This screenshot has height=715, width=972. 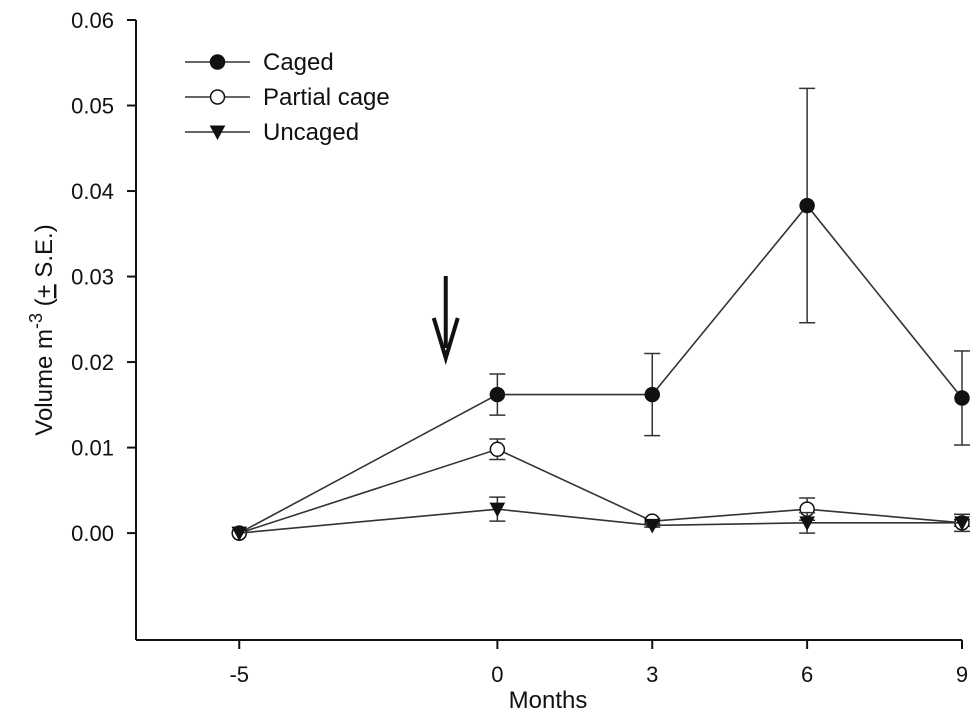 What do you see at coordinates (92, 448) in the screenshot?
I see `y-tick-label: 0.01` at bounding box center [92, 448].